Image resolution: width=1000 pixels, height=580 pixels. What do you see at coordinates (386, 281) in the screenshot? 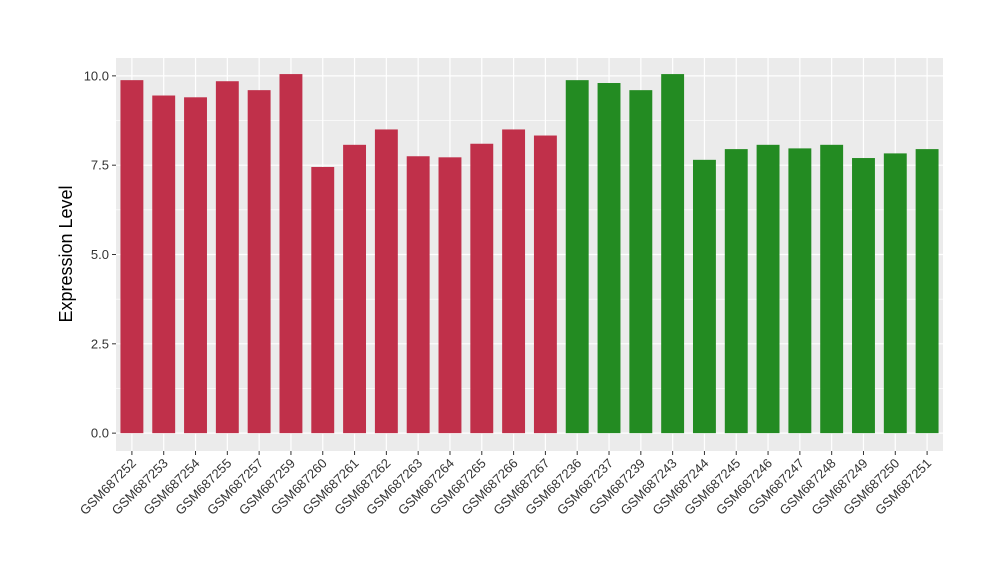
I see `bar-GSM687262` at bounding box center [386, 281].